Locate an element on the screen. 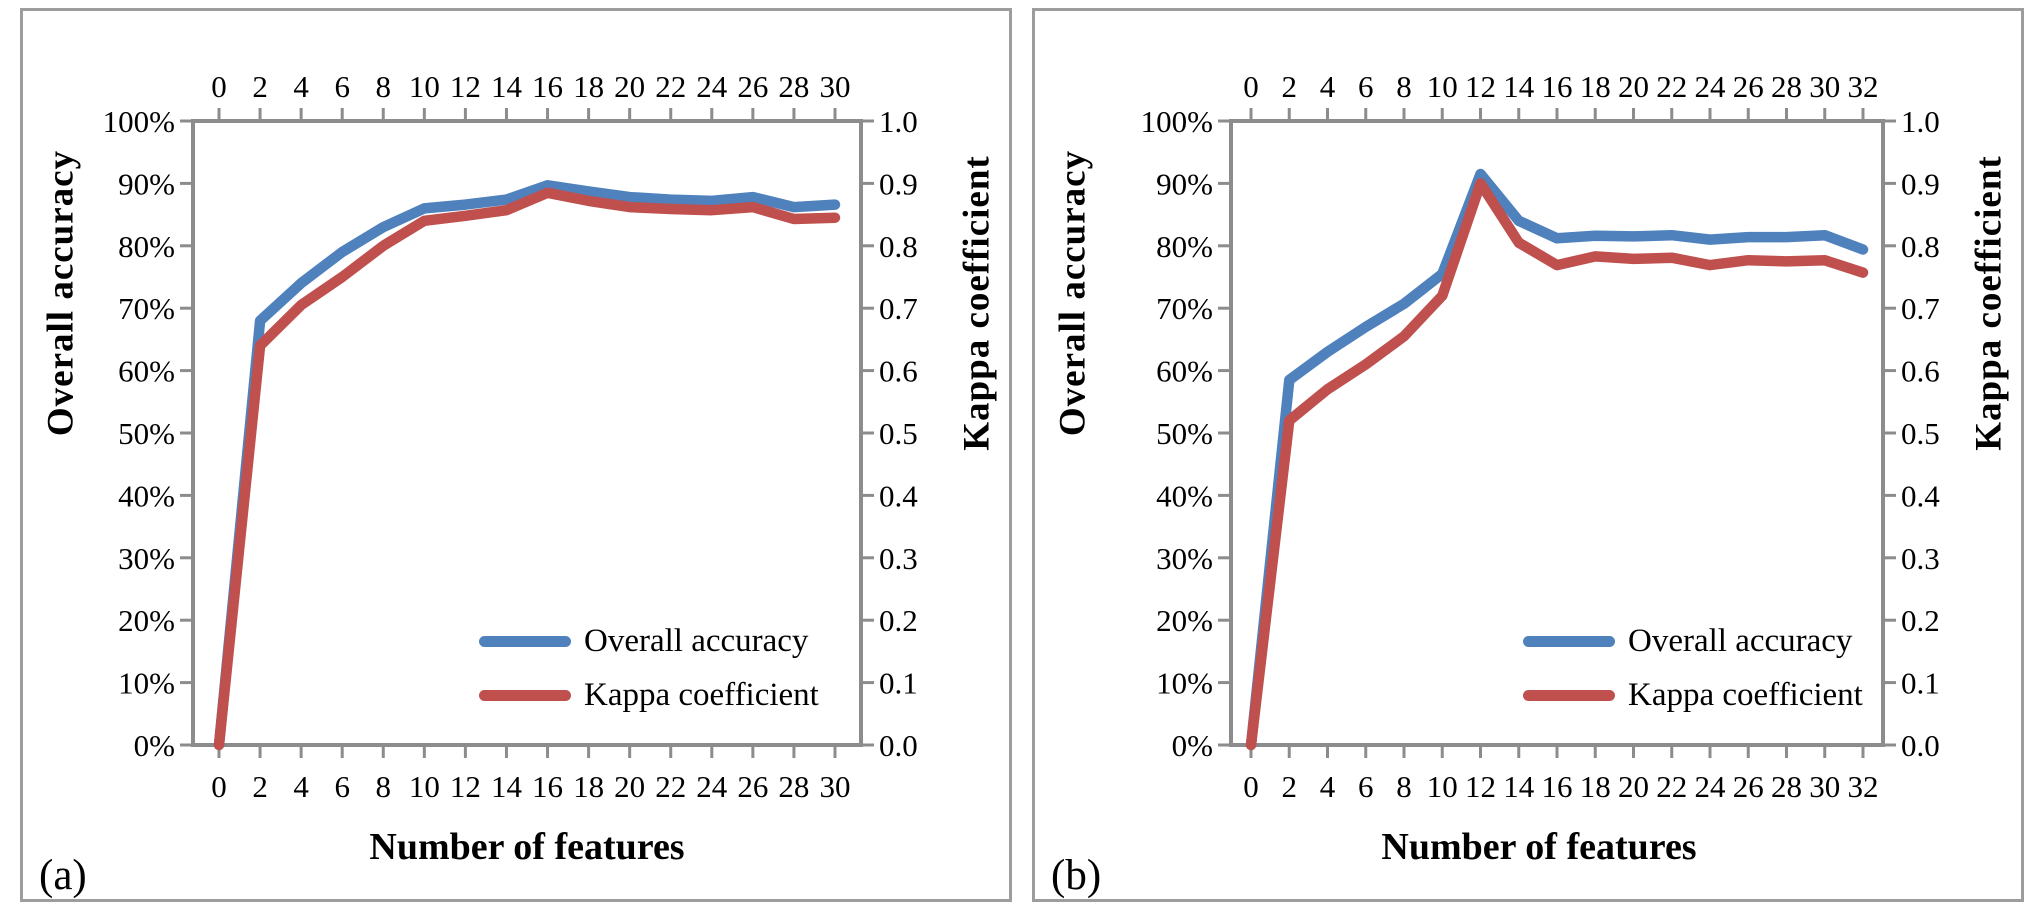 Image resolution: width=2043 pixels, height=921 pixels. y-tick-label-left: 90% is located at coordinates (146, 183).